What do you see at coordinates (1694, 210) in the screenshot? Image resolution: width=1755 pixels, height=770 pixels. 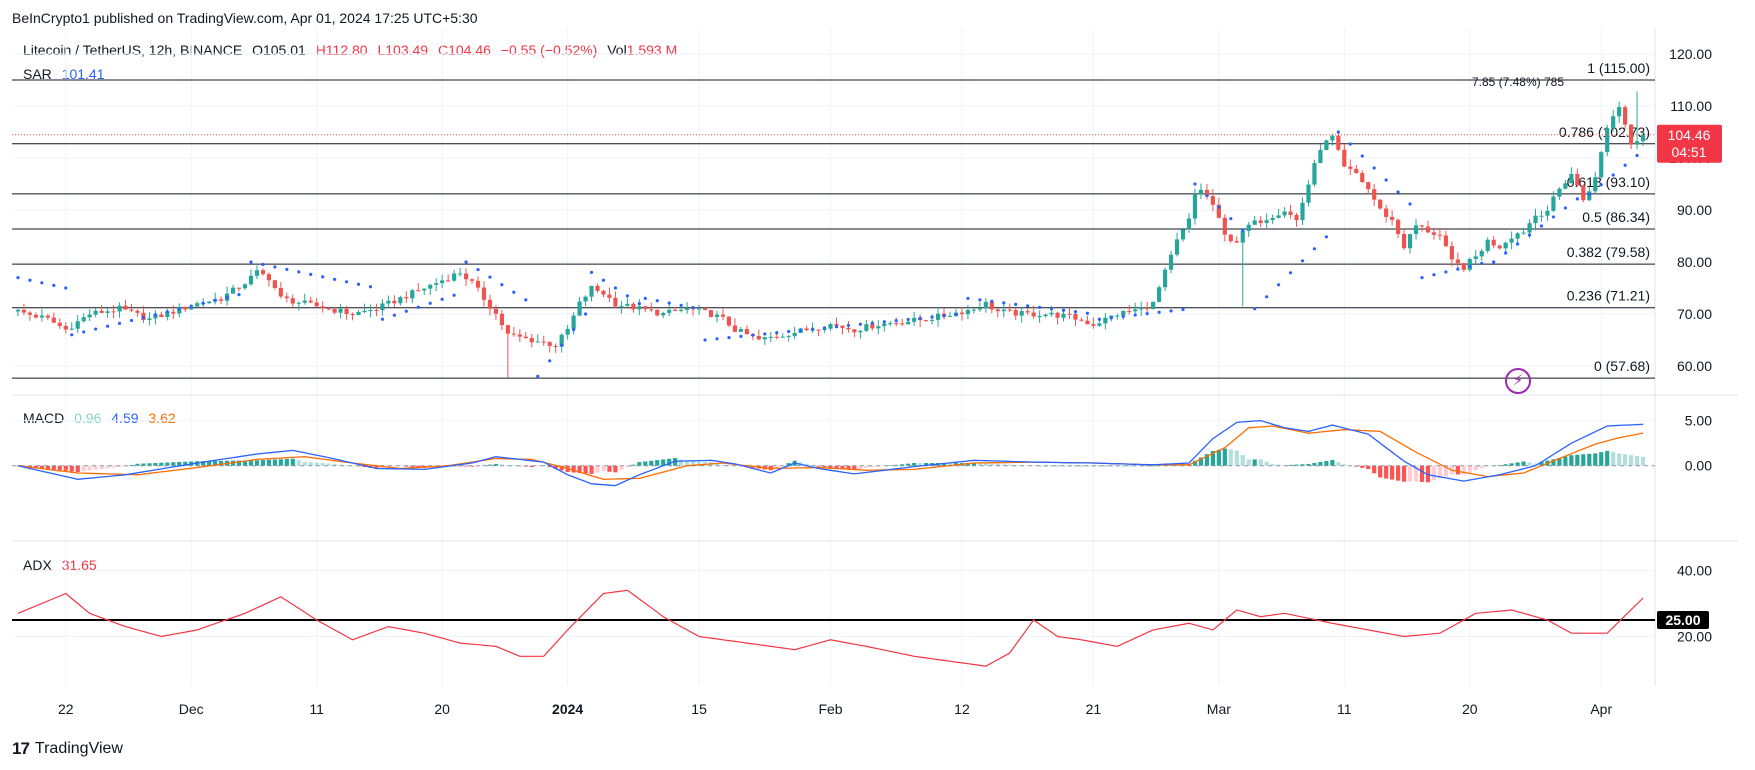 I see `price-y-tick-label: 90.00` at bounding box center [1694, 210].